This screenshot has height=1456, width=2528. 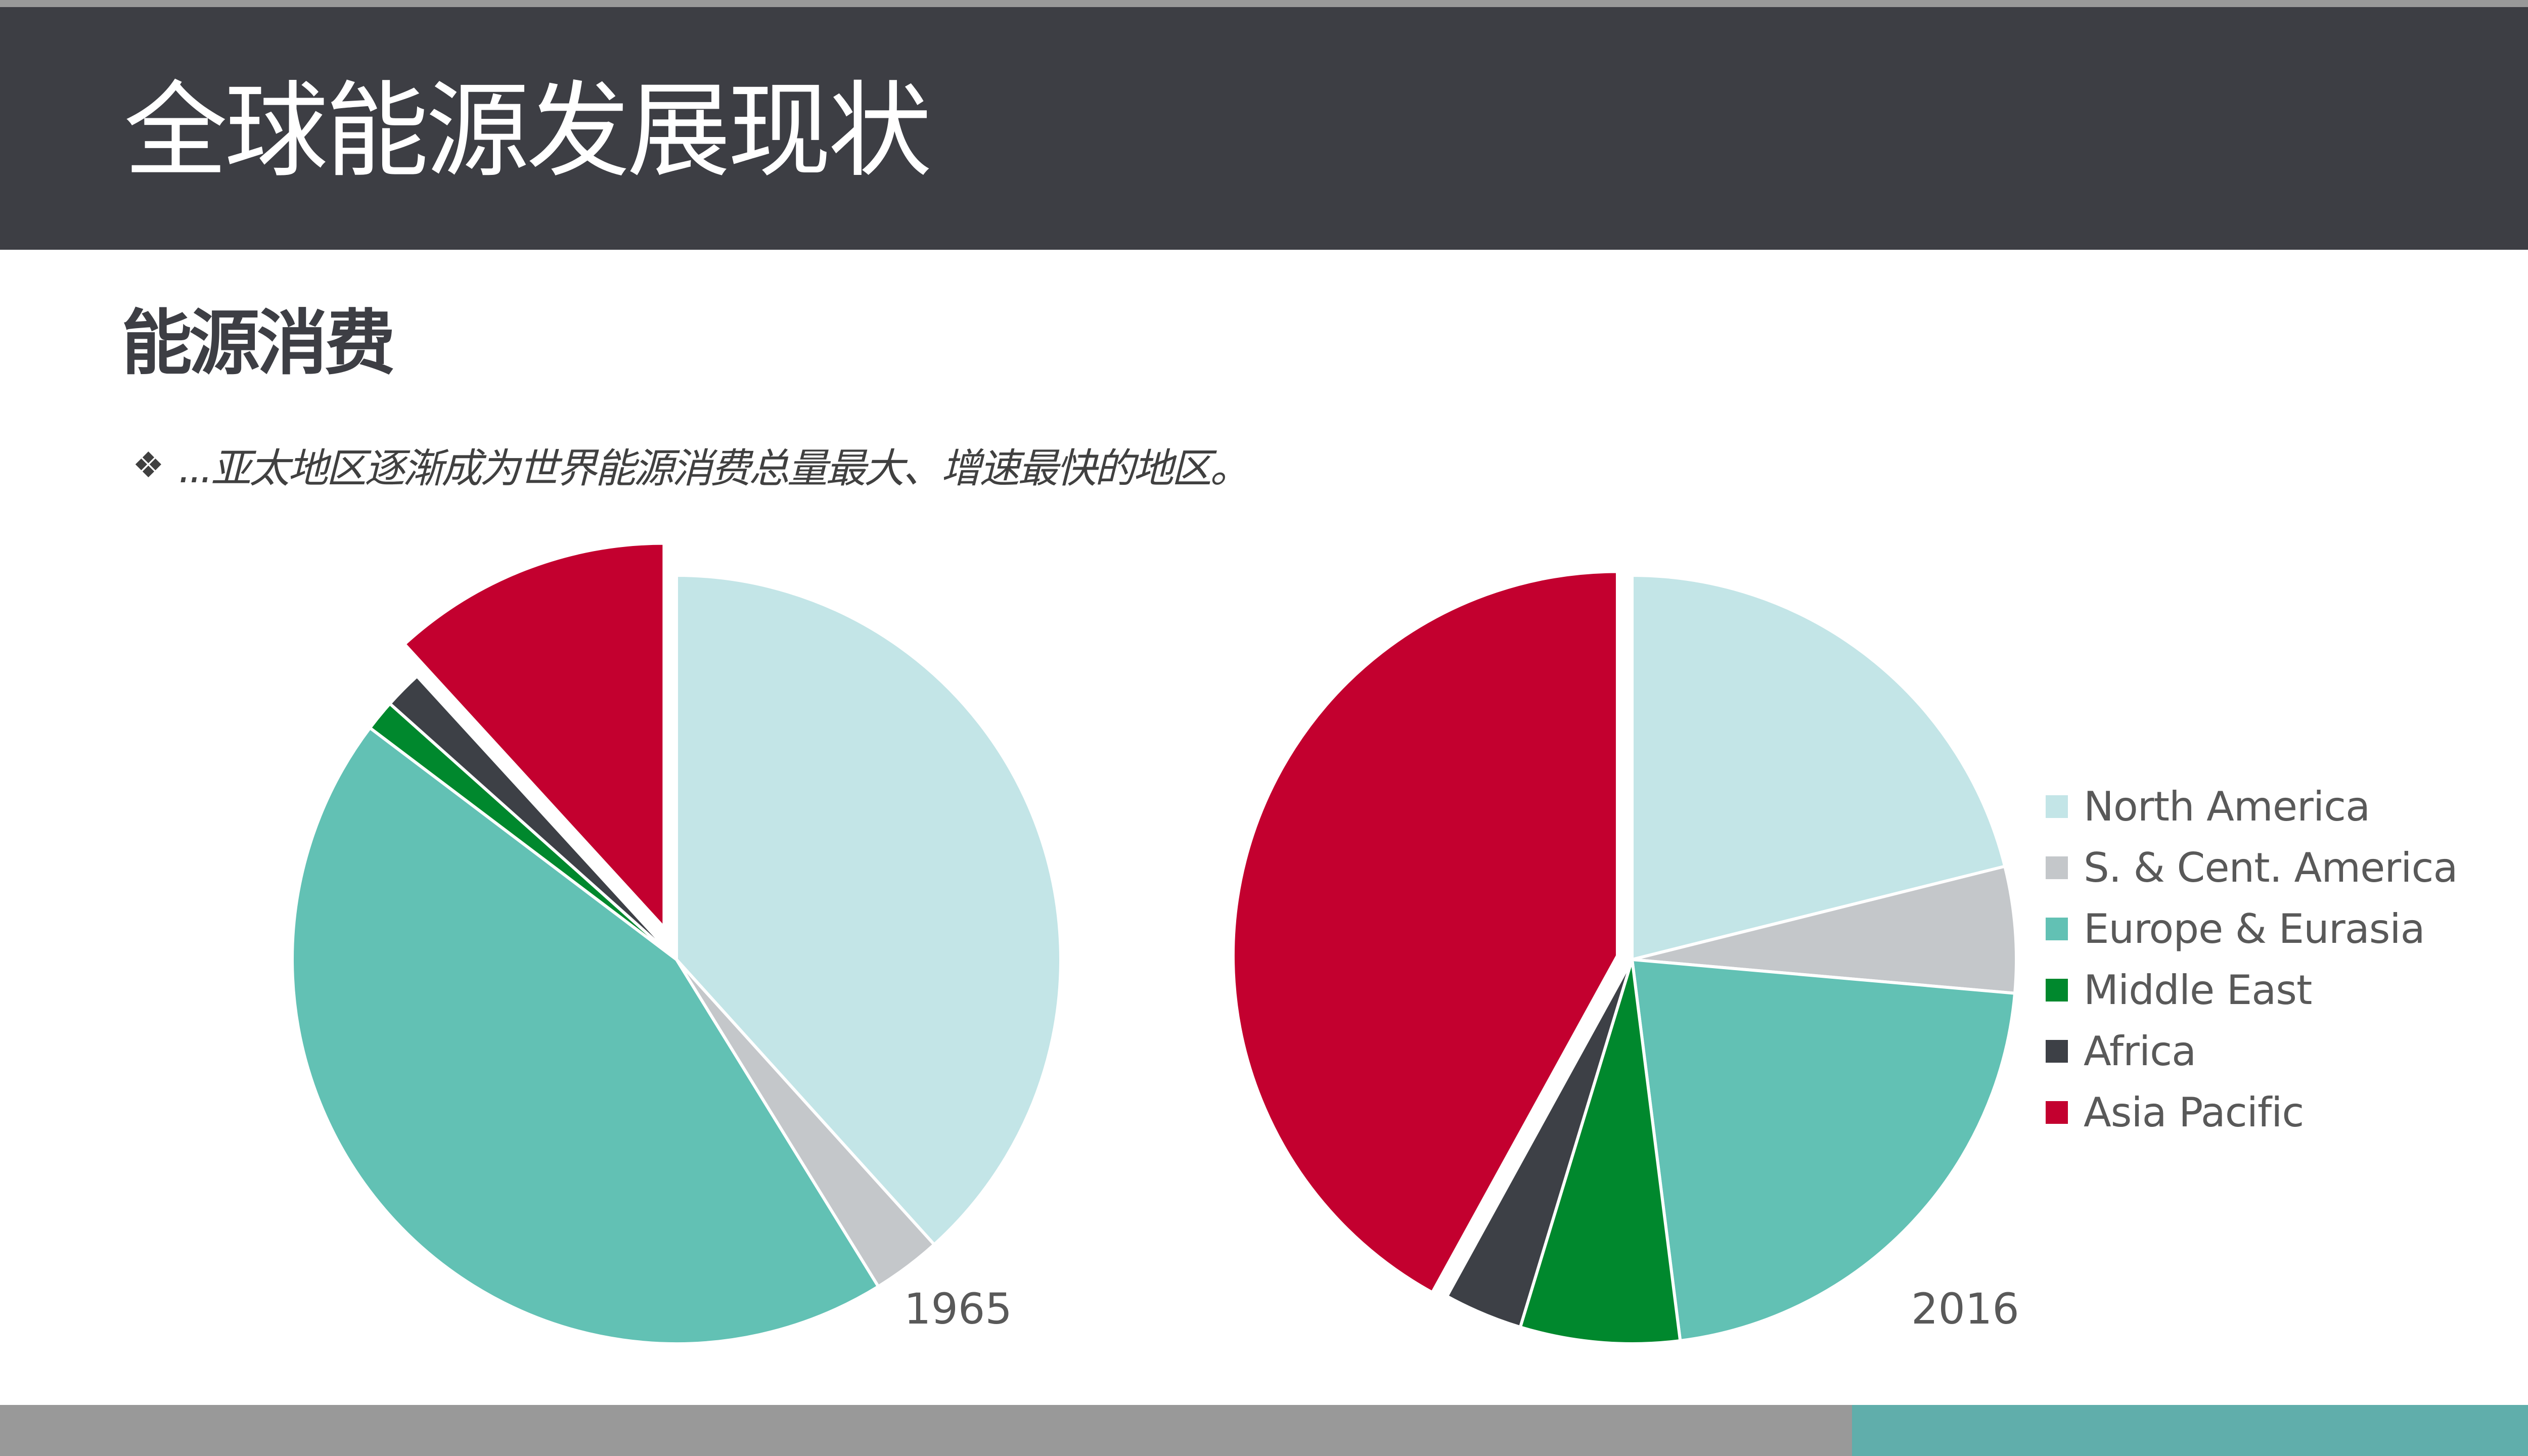 I want to click on legend-item-africa: Africa, so click(x=2251, y=1051).